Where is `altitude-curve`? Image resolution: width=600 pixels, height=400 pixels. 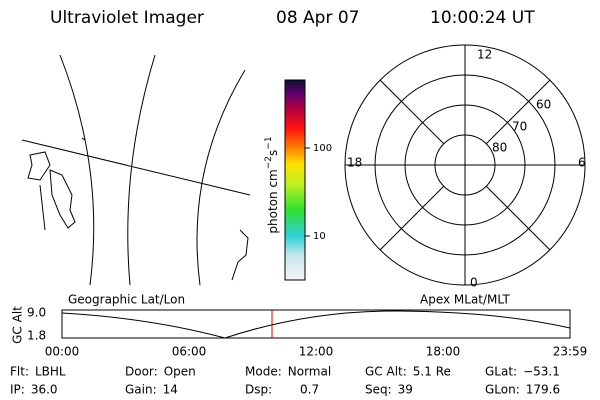
altitude-curve is located at coordinates (316, 324).